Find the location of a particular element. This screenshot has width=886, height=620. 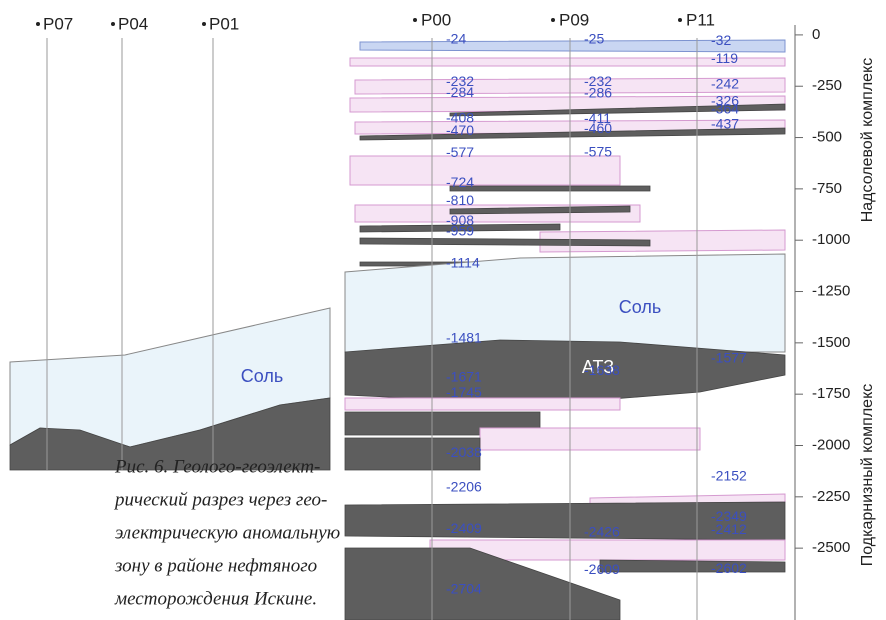

depth-label: -119 is located at coordinates (724, 58).